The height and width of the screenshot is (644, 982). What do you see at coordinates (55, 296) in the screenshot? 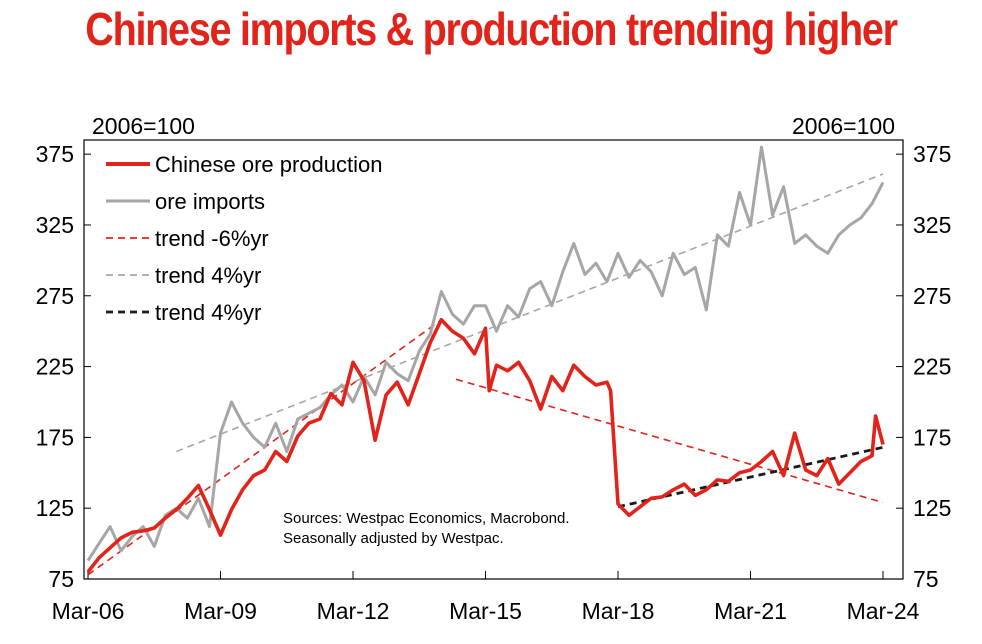
I see `y-tick-label-left: 275` at bounding box center [55, 296].